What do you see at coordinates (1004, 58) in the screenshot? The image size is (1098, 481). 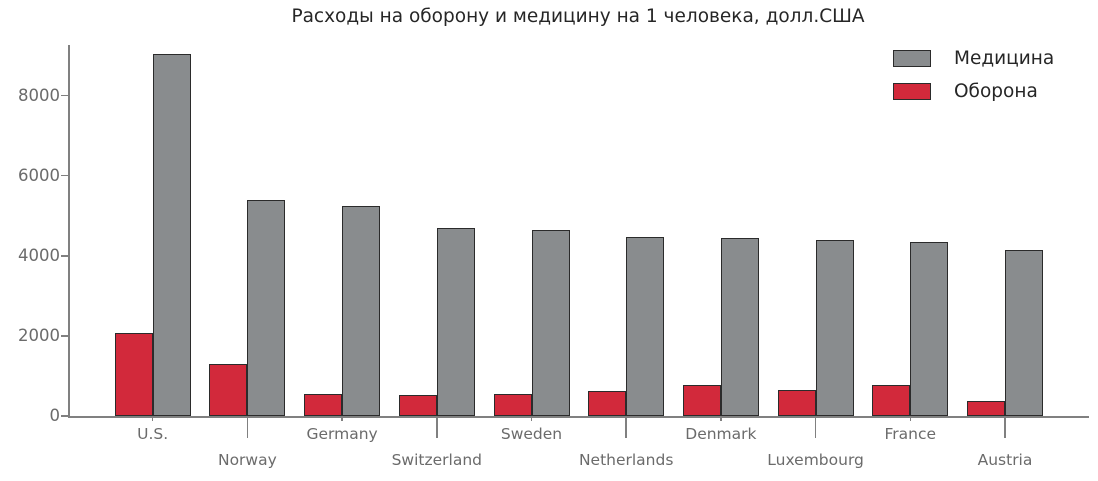 I see `legend-label: Медицина` at bounding box center [1004, 58].